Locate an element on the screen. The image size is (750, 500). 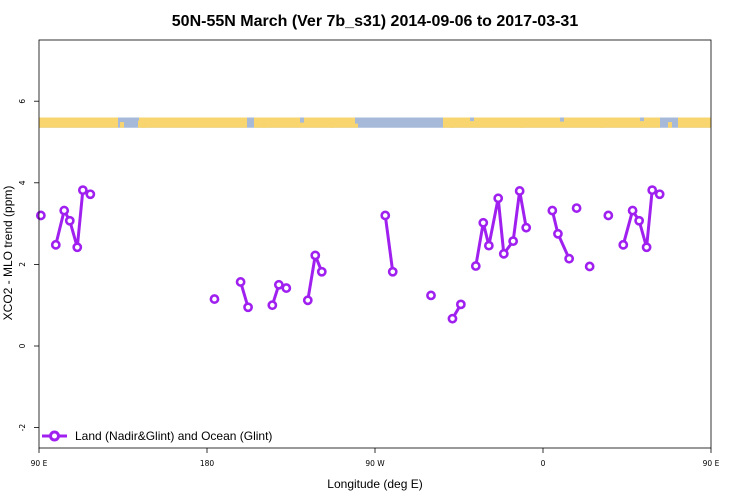
legend: Land (Nadir&Glint) and Ocean (Glint) is located at coordinates (157, 436).